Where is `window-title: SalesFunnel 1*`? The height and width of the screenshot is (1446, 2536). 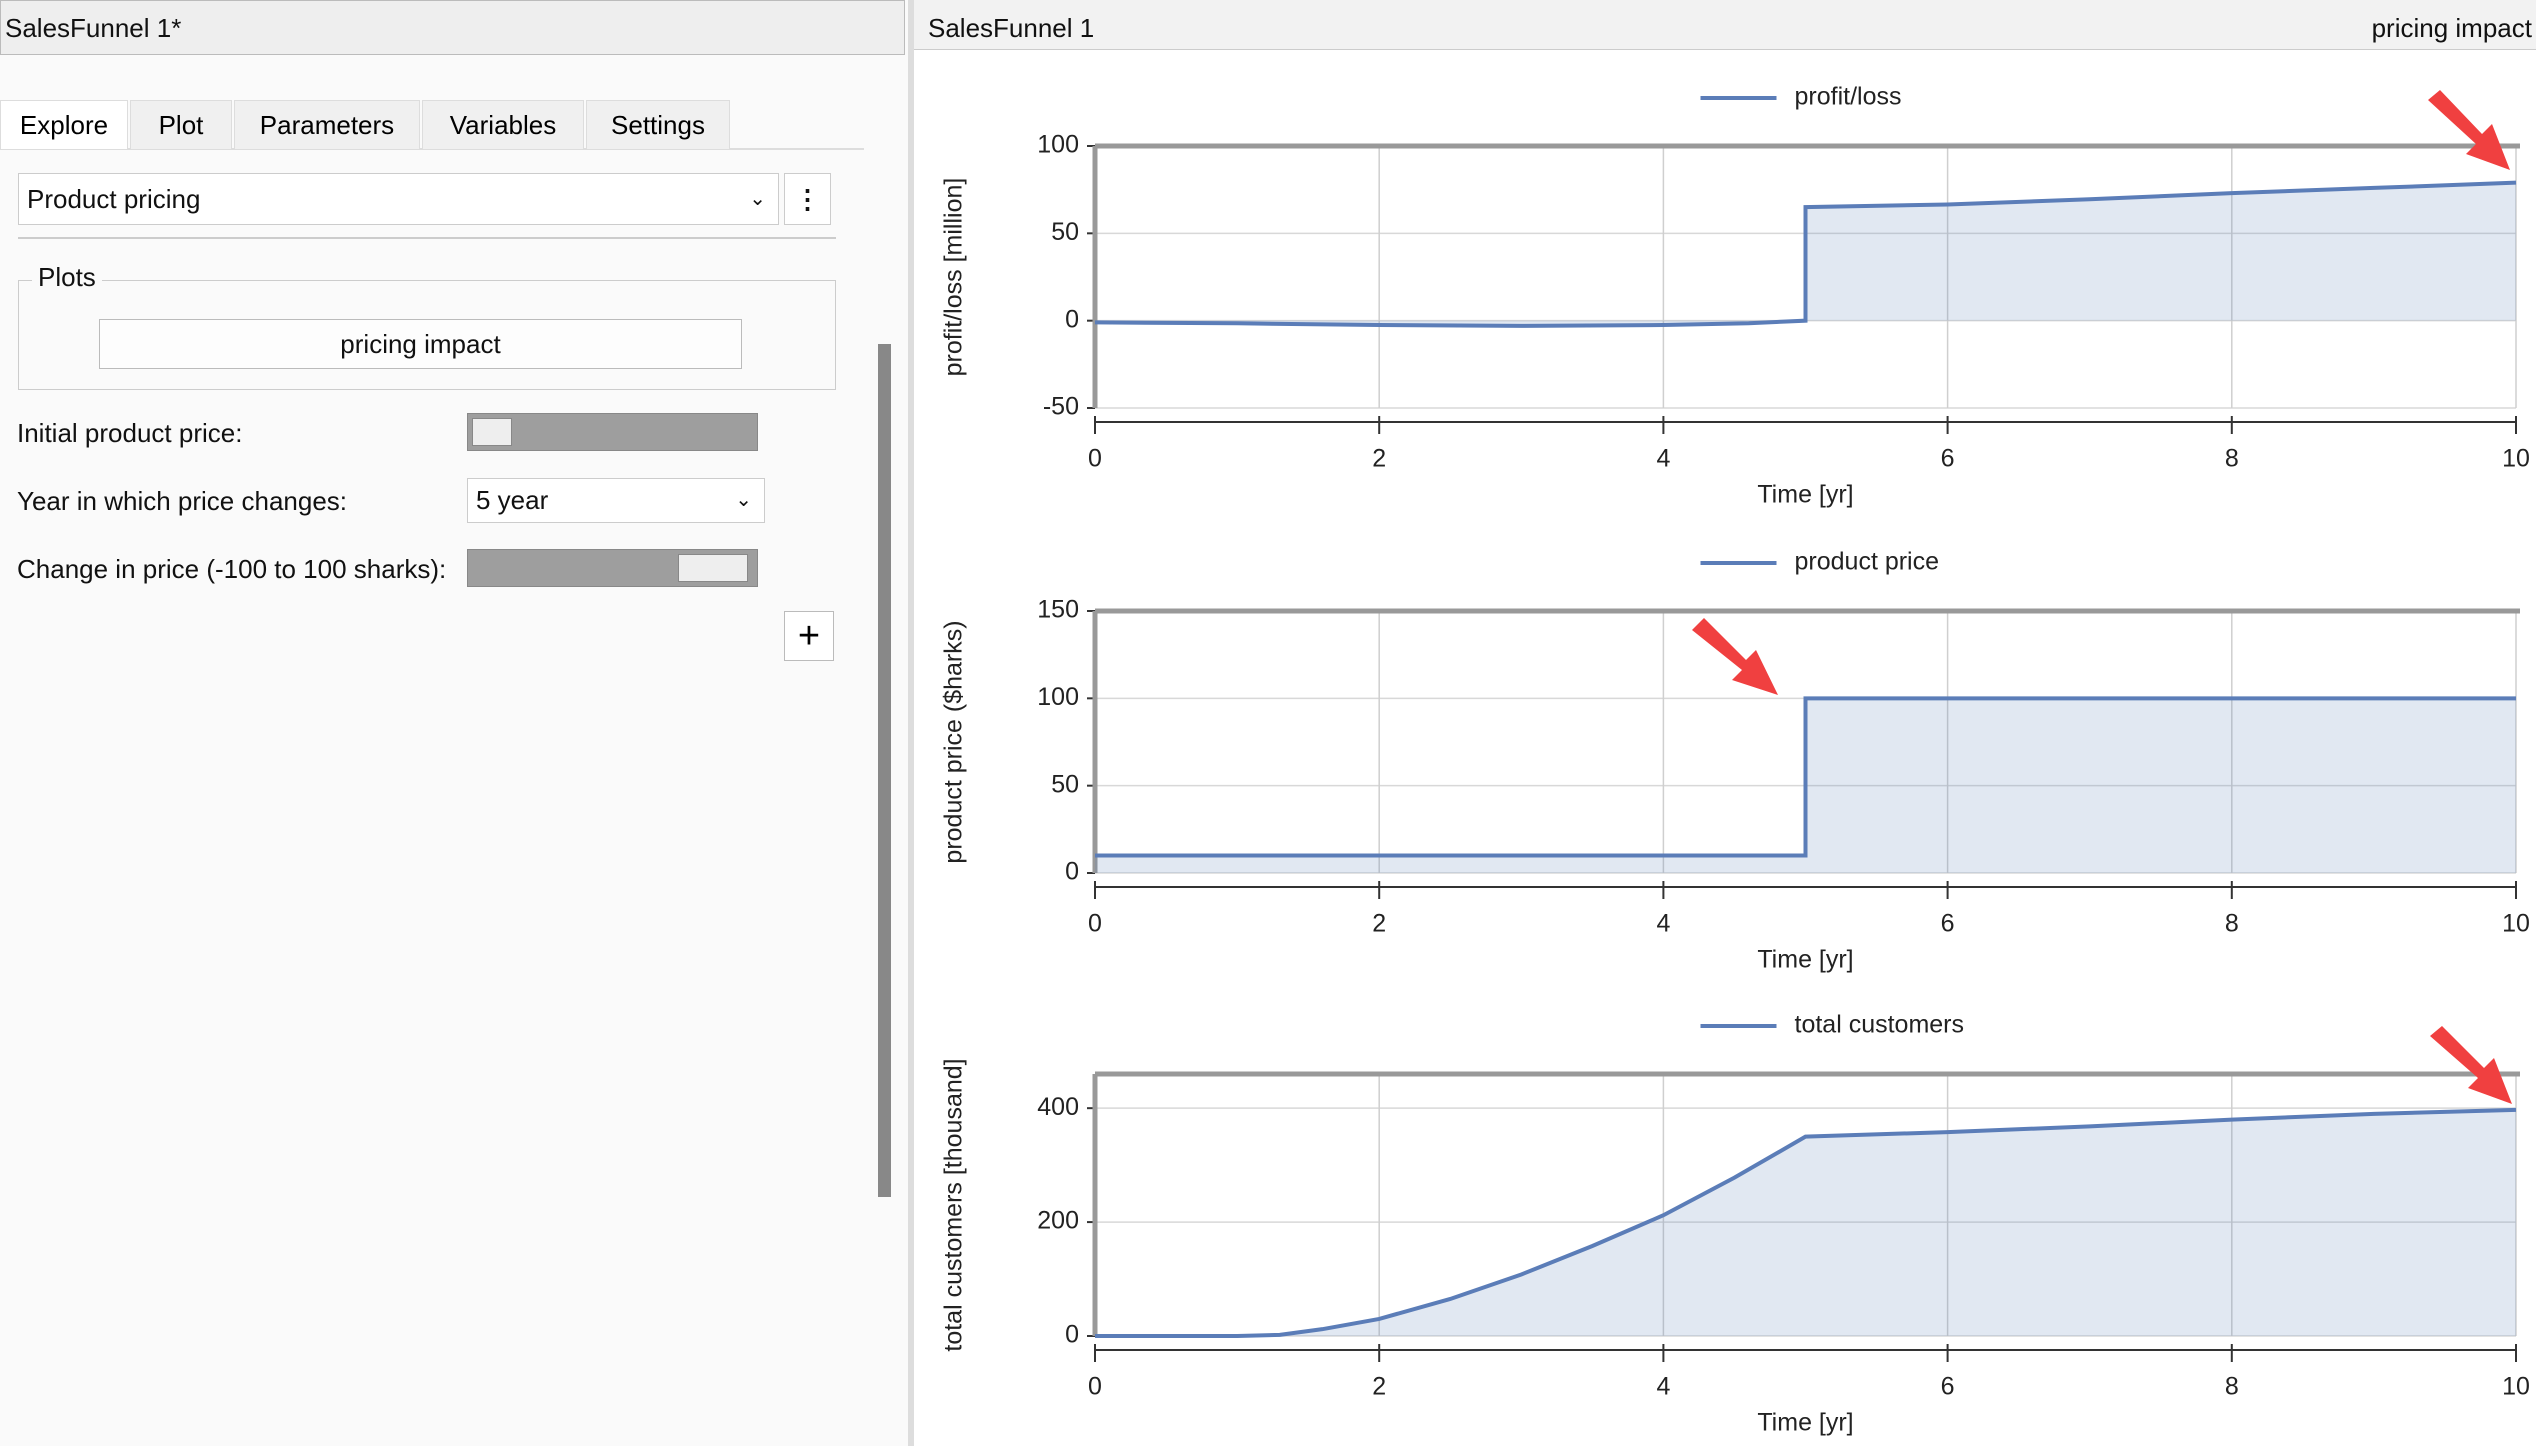 window-title: SalesFunnel 1* is located at coordinates (93, 28).